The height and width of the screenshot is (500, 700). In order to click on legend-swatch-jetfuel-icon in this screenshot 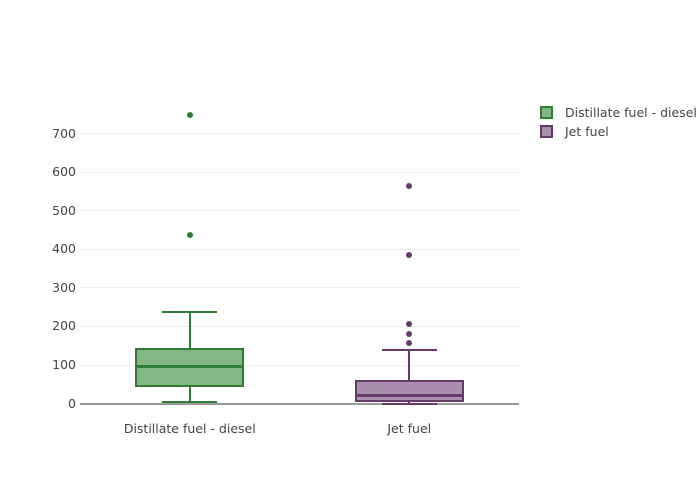, I will do `click(546, 131)`.